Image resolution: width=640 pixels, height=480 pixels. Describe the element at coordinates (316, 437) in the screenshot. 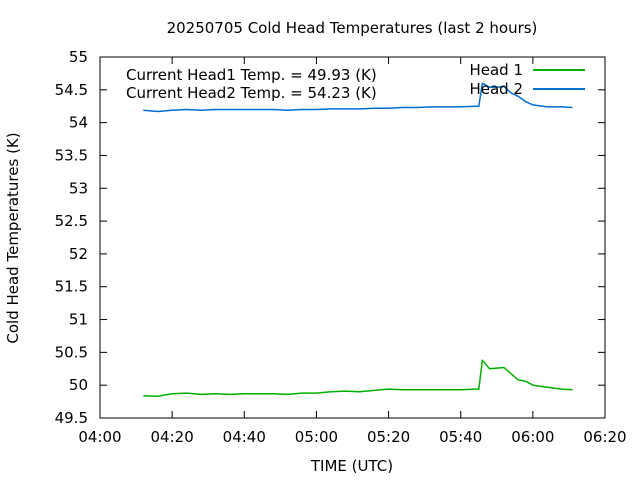

I see `x-tick-label: 05:00` at that location.